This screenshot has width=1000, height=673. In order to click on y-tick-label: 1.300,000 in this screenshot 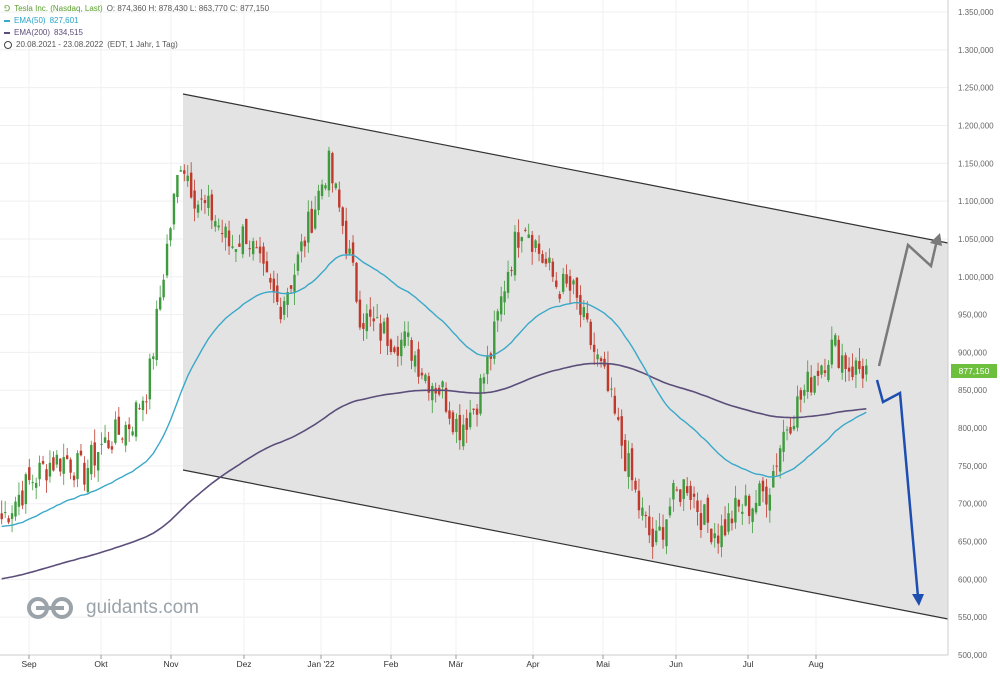, I will do `click(976, 50)`.